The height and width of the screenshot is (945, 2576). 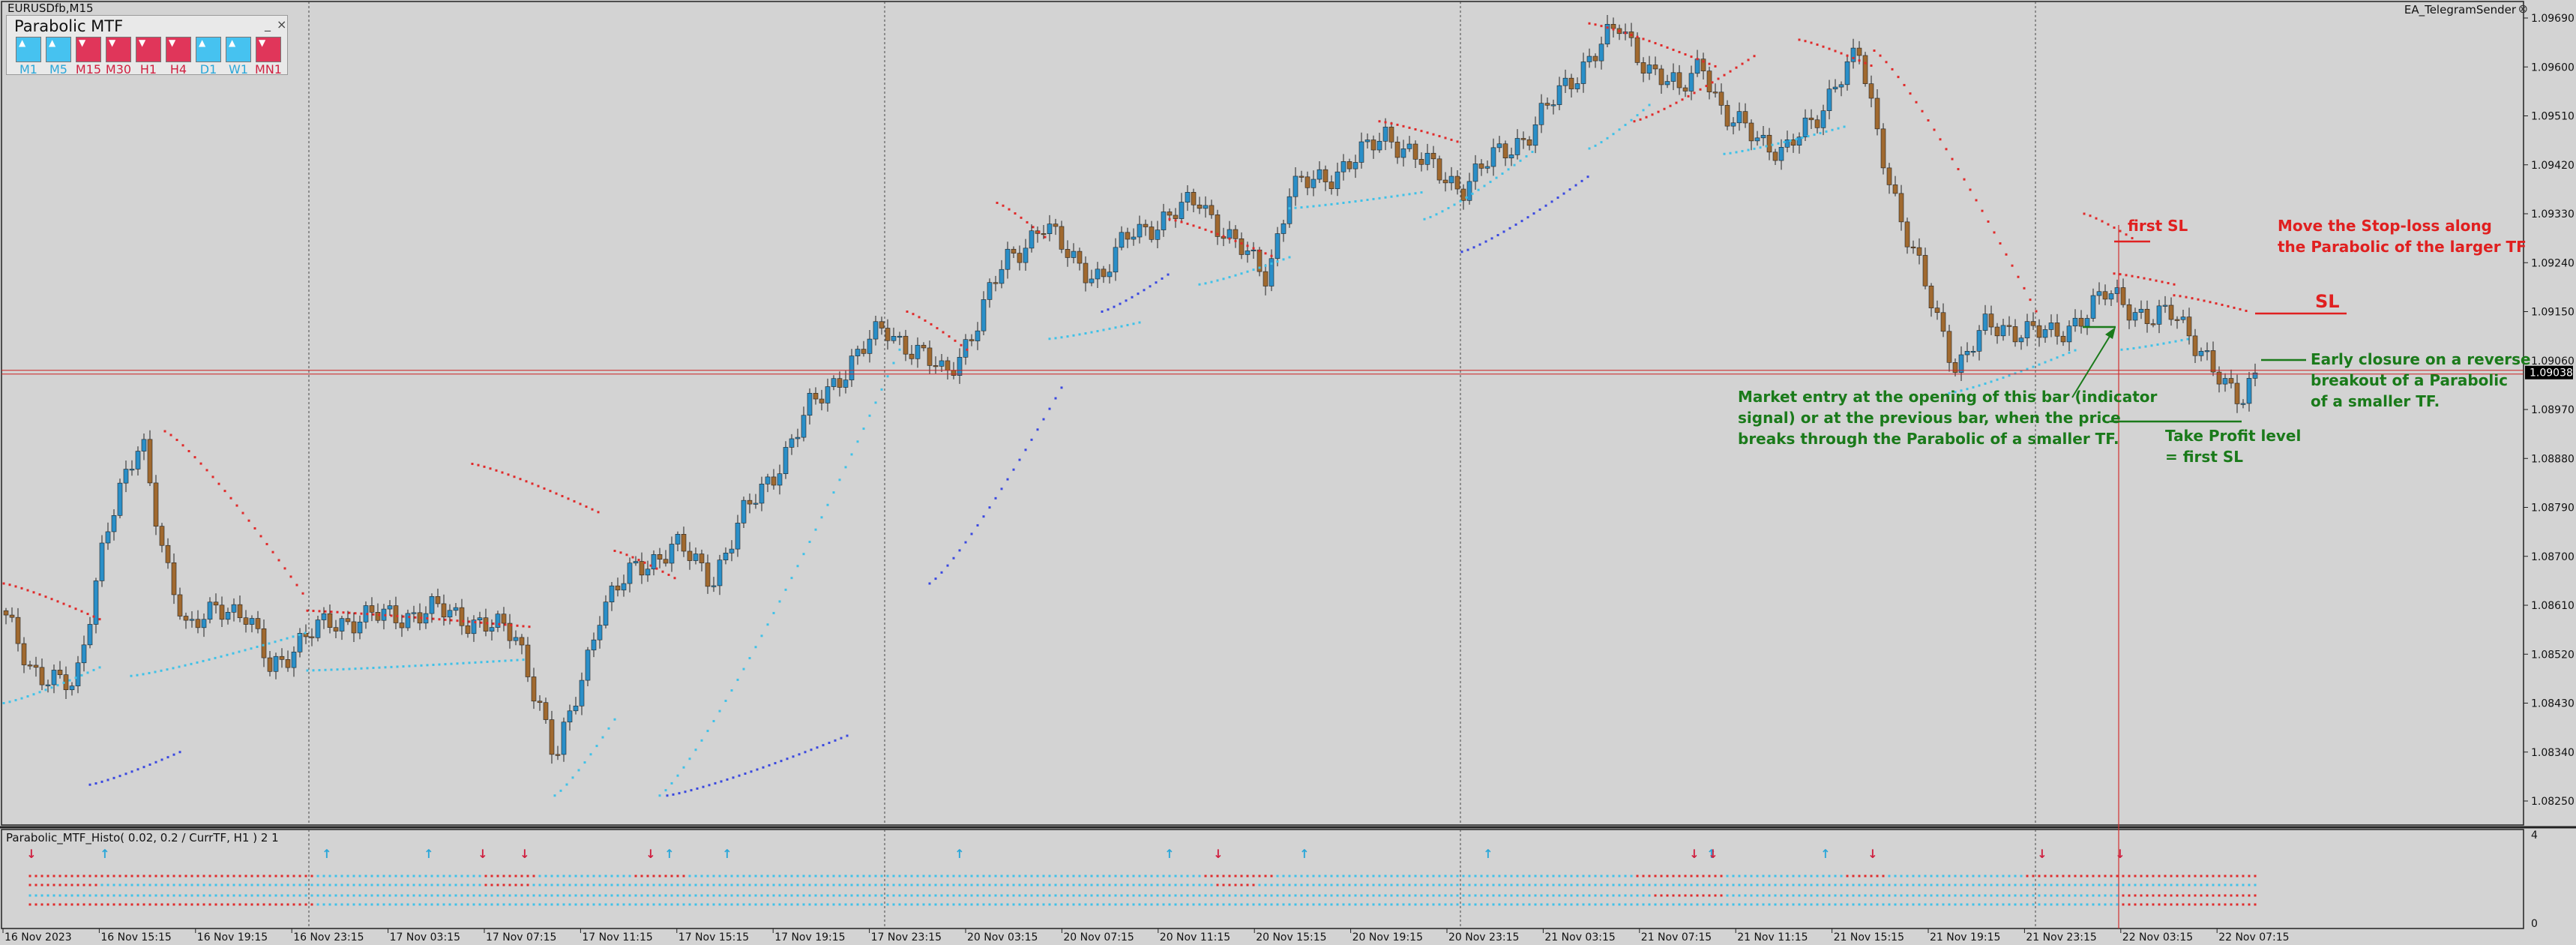 What do you see at coordinates (268, 24) in the screenshot?
I see `minimize-button: _` at bounding box center [268, 24].